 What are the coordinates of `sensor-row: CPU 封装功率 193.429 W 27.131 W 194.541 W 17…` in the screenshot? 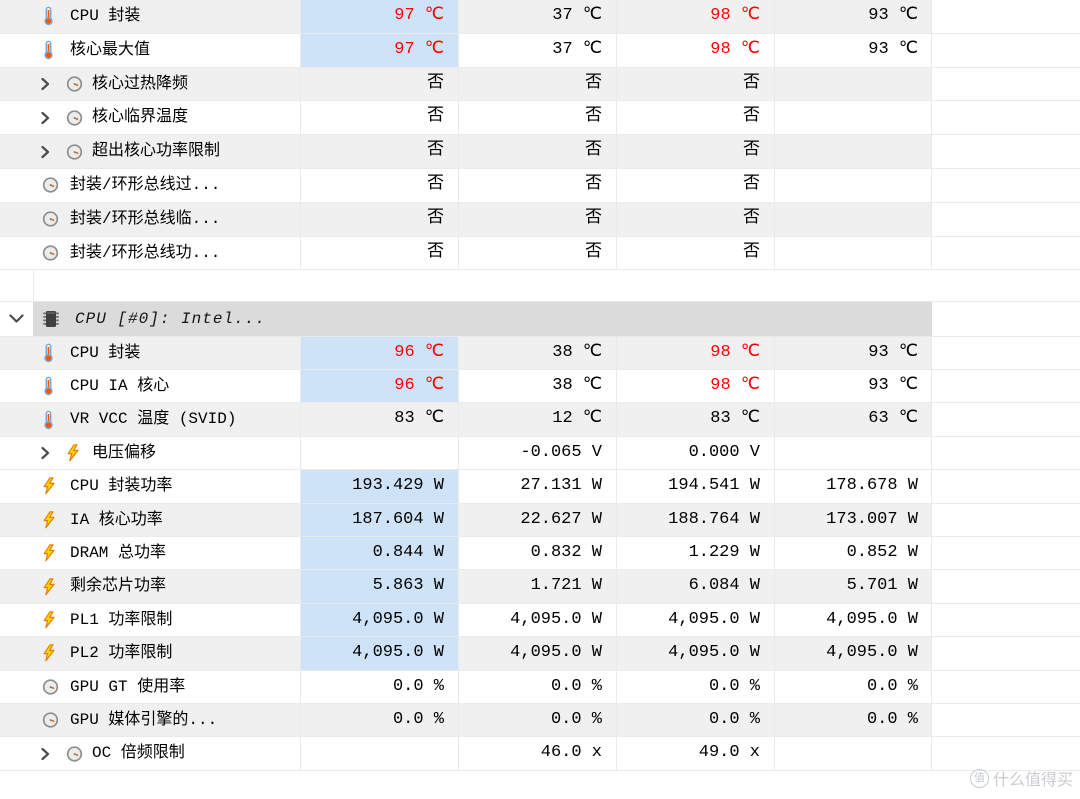 It's located at (540, 487).